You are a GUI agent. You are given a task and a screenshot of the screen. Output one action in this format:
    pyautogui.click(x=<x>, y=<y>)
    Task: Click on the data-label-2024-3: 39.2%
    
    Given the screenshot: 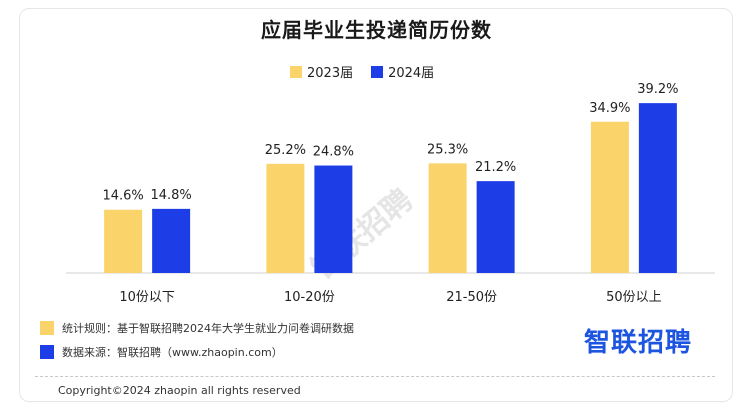 What is the action you would take?
    pyautogui.click(x=657, y=89)
    